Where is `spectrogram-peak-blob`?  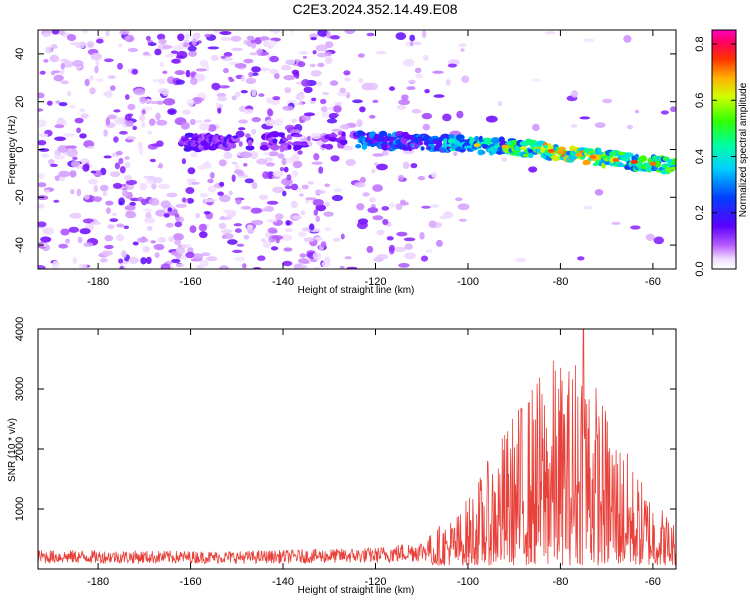
spectrogram-peak-blob is located at coordinates (634, 161).